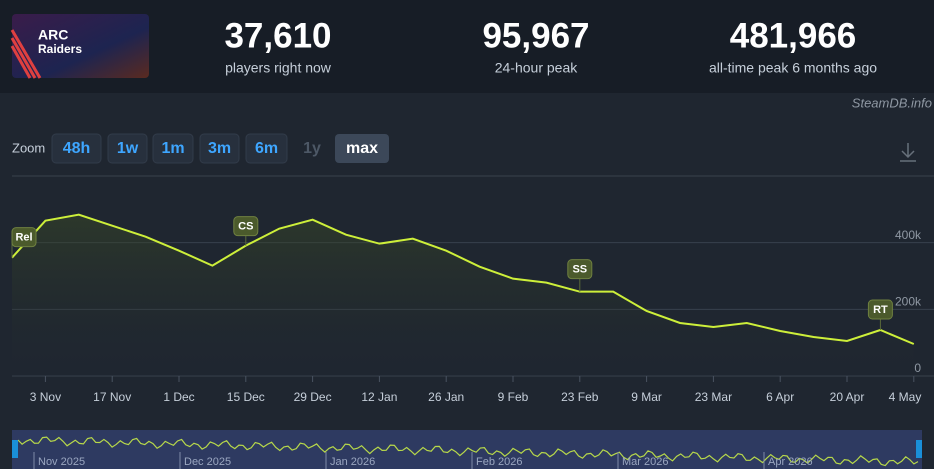  I want to click on stat-label: players right now, so click(278, 68).